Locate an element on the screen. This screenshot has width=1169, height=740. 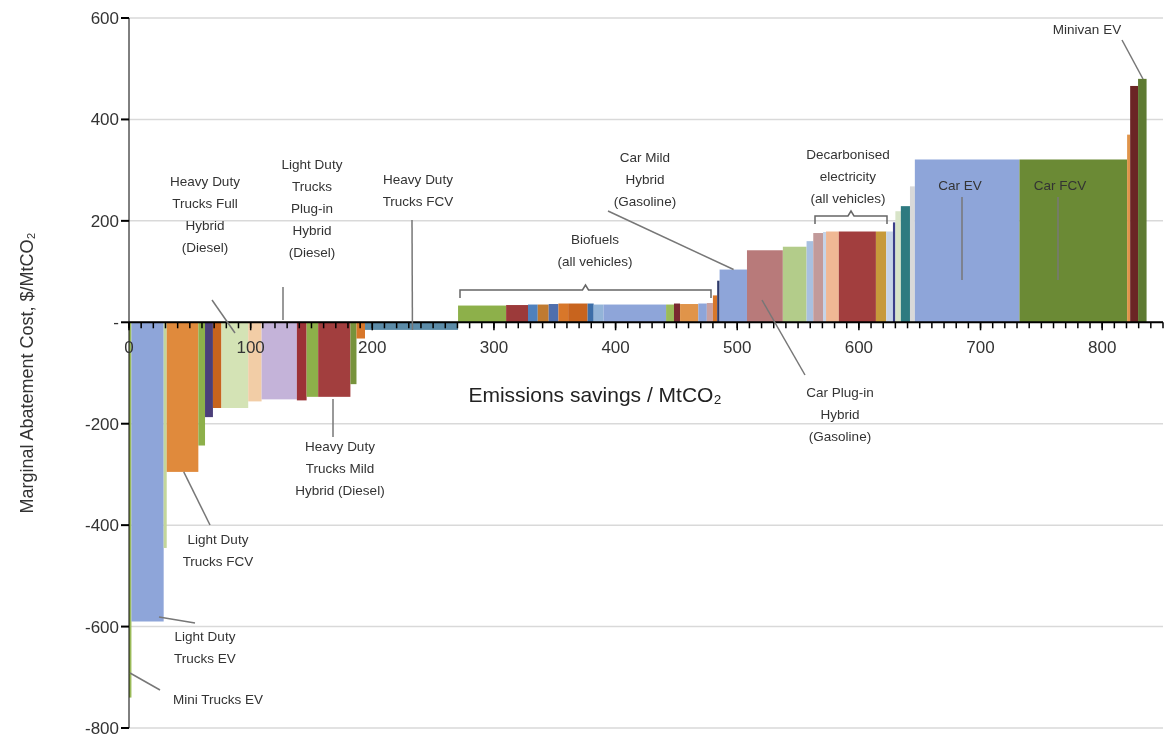
y-tick-label: -800 is located at coordinates (101, 729).